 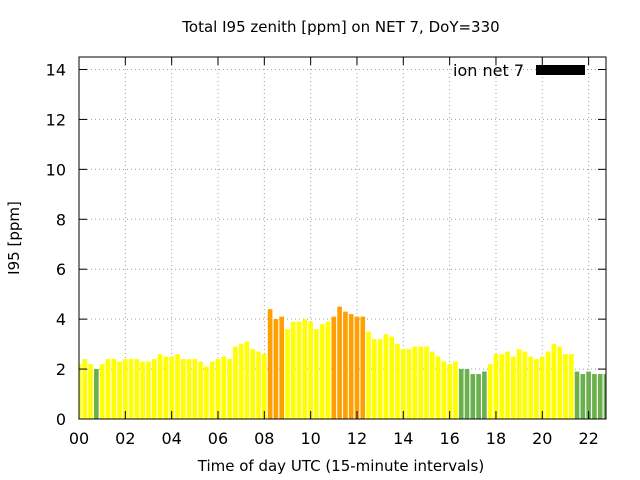 I want to click on x-tick-label: 08, so click(x=264, y=438).